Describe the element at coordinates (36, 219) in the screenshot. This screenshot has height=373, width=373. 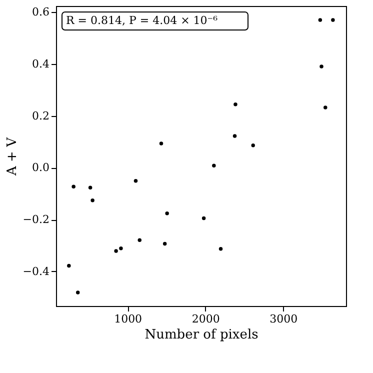
I see `y-tick-label: −0.2` at that location.